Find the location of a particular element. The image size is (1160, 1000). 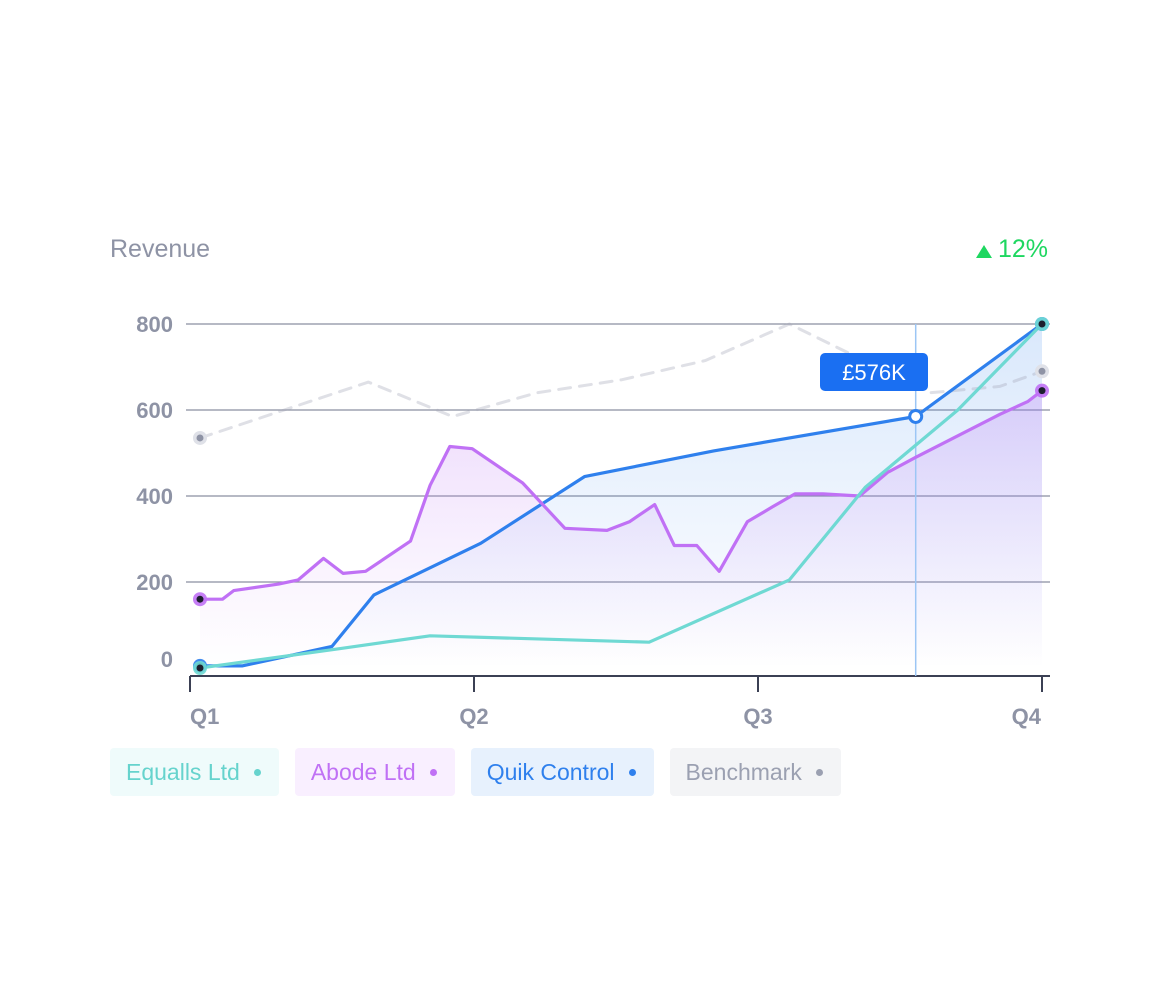

y-tick-label: 200 is located at coordinates (154, 582).